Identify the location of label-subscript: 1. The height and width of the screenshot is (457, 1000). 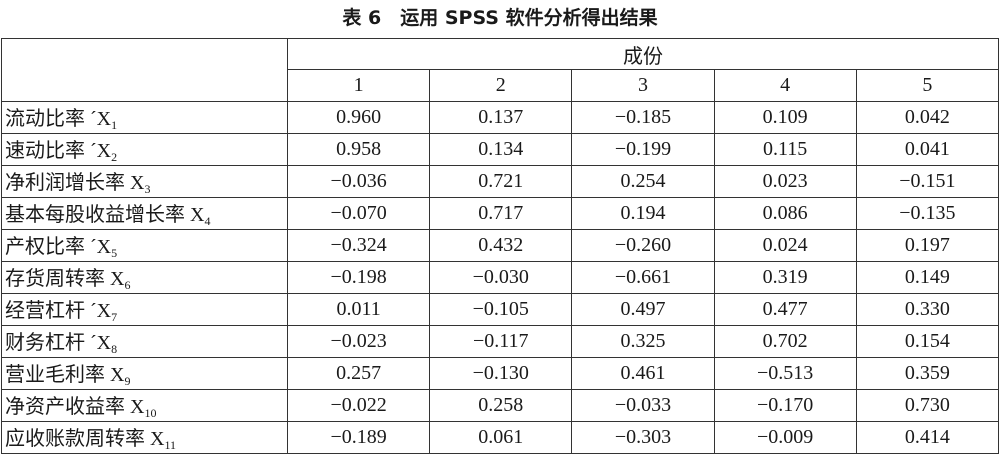
(114, 125).